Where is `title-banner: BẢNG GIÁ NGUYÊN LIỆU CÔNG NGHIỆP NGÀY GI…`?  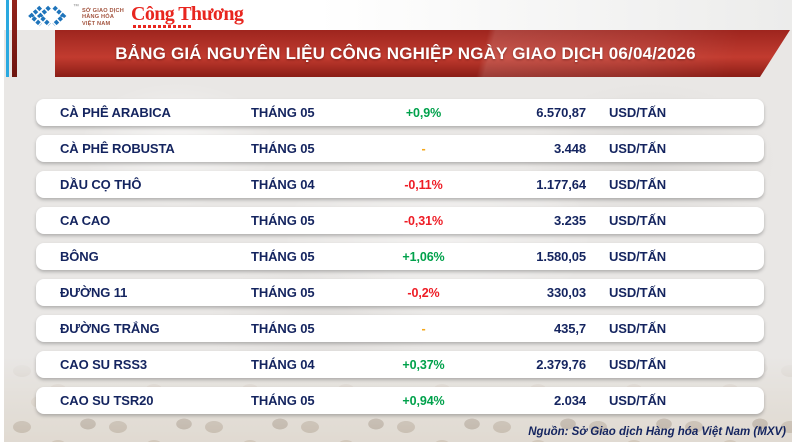
title-banner: BẢNG GIÁ NGUYÊN LIỆU CÔNG NGHIỆP NGÀY GI… is located at coordinates (422, 53).